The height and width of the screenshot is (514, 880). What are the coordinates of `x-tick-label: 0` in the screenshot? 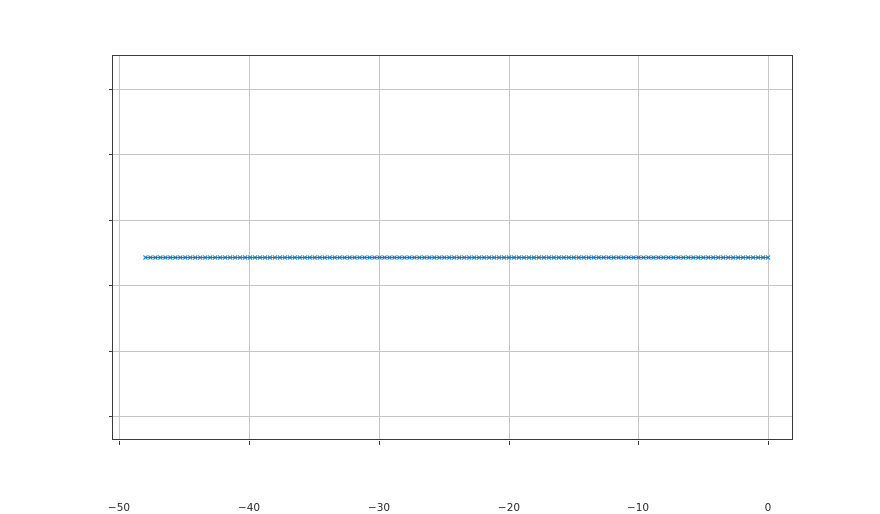 It's located at (768, 508).